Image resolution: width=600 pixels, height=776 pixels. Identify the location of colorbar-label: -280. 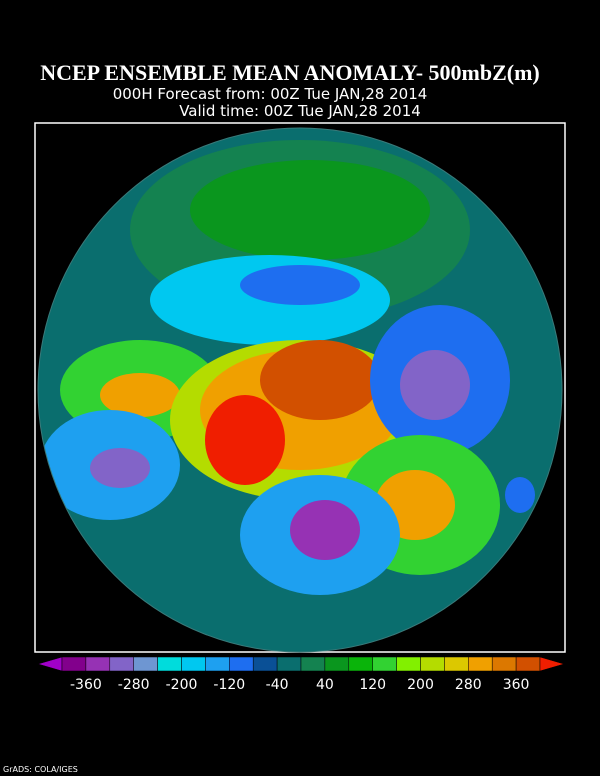
(134, 685).